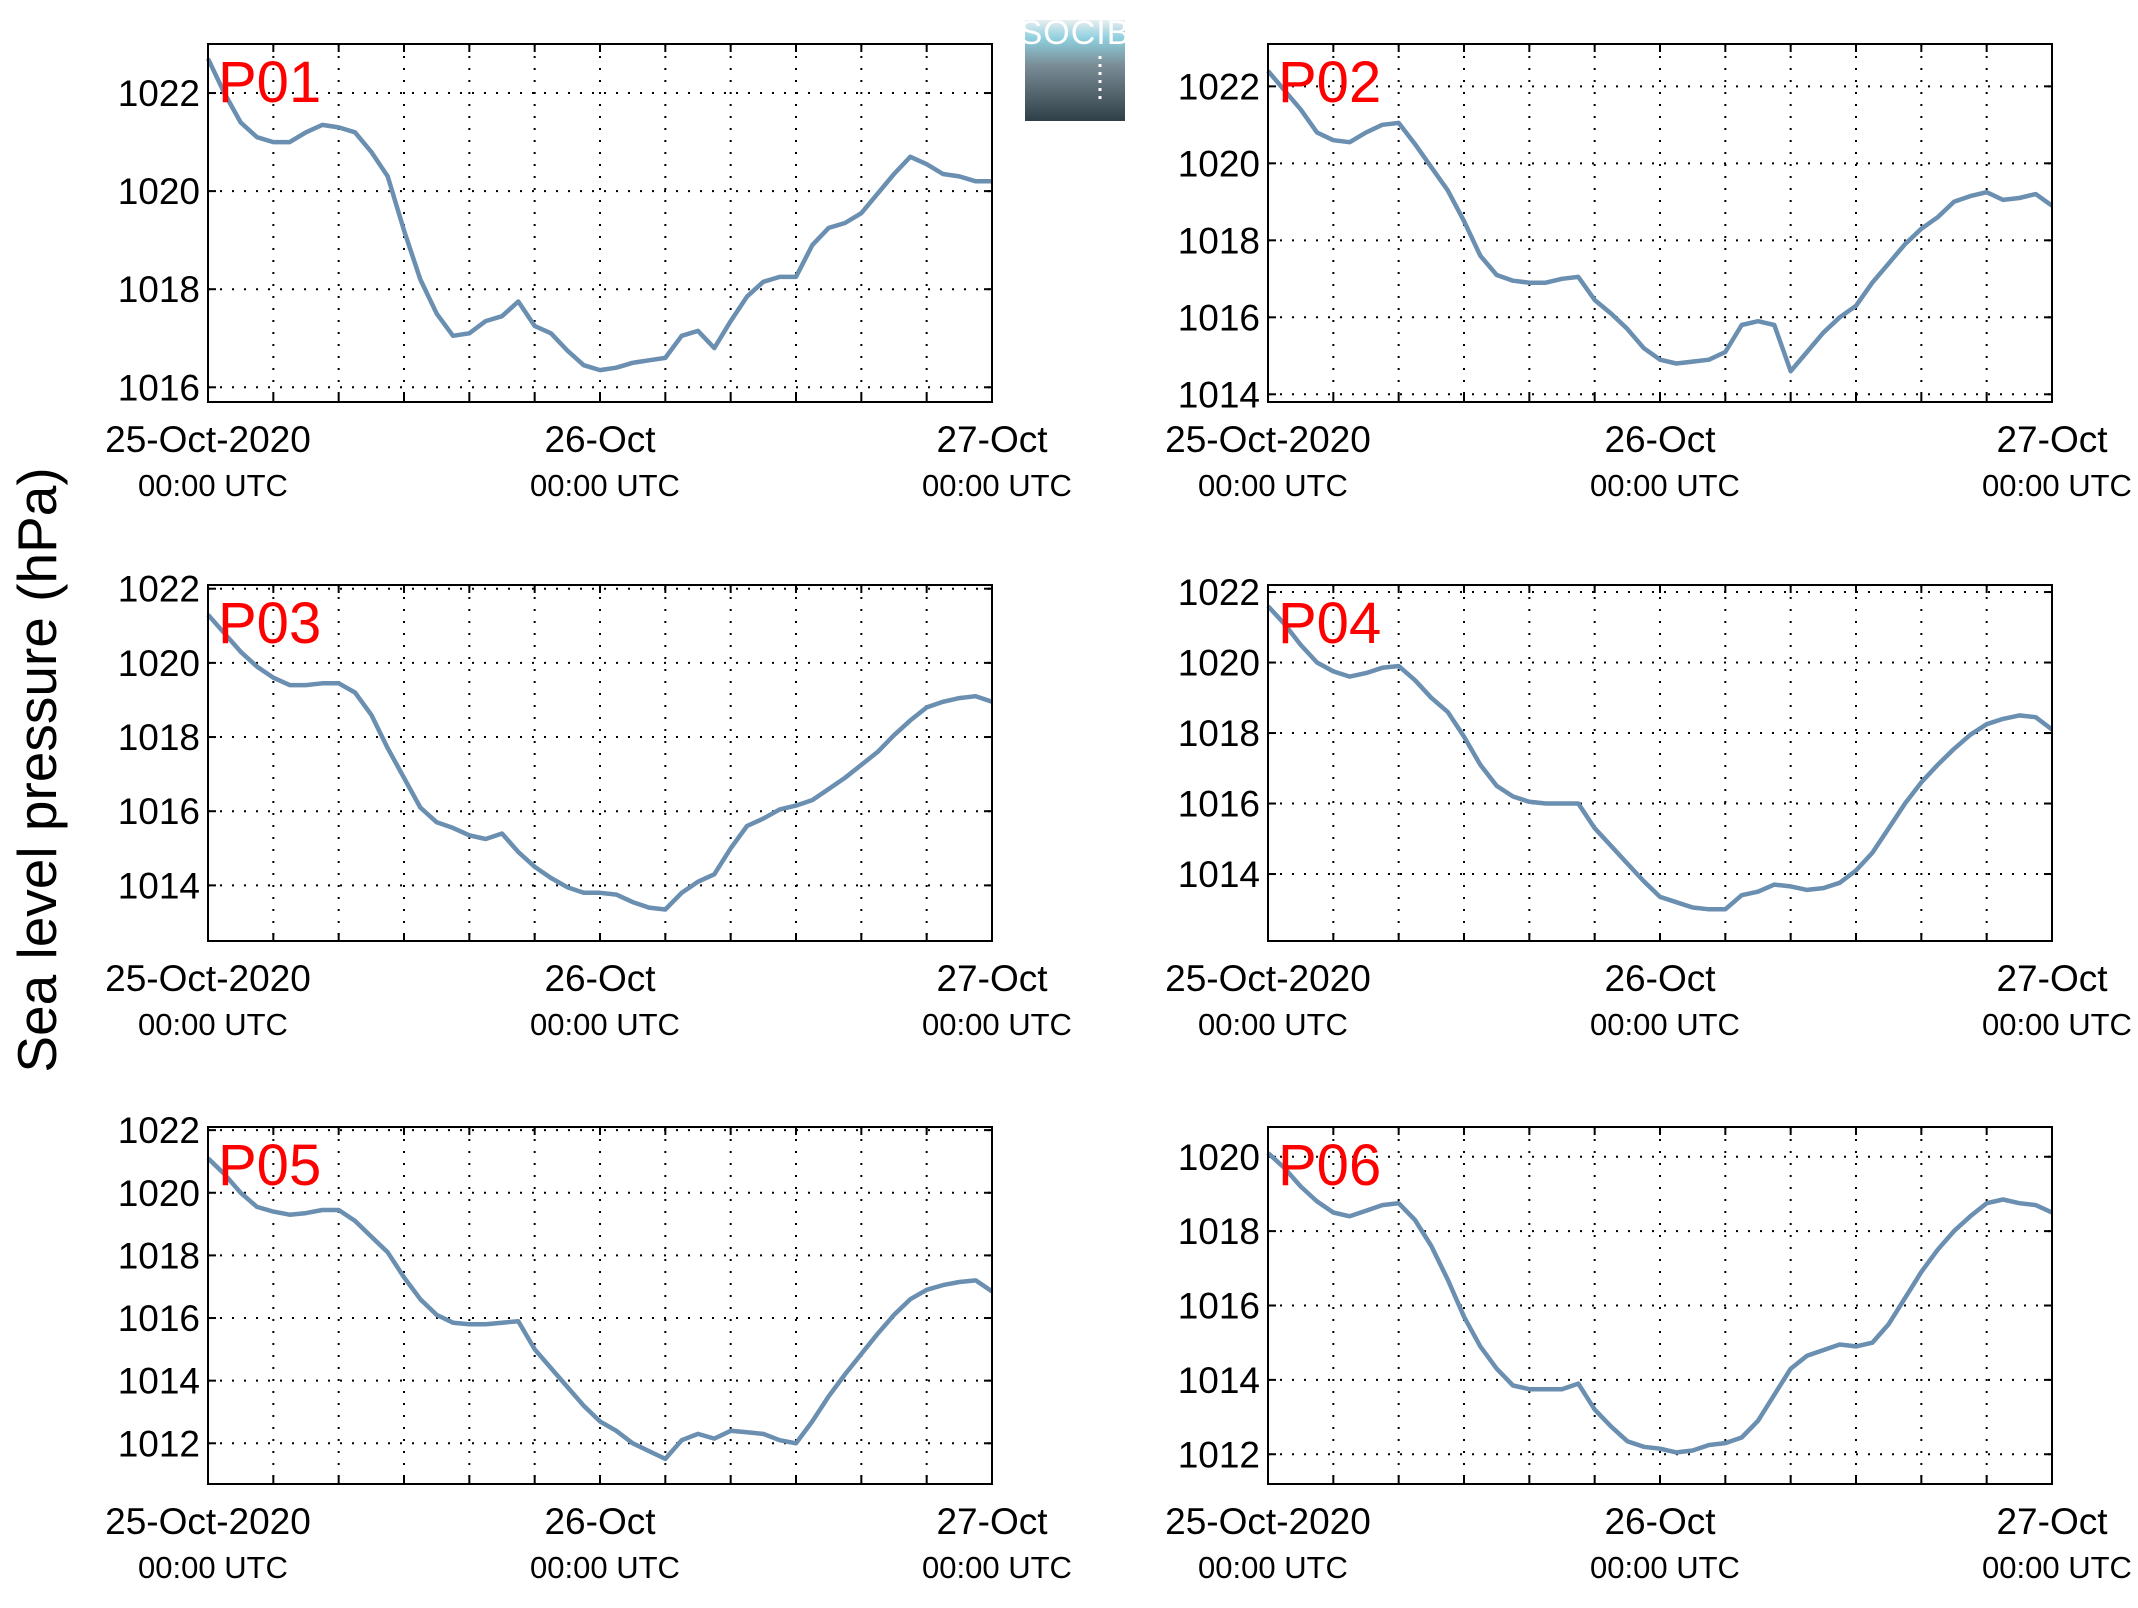 The image size is (2138, 1608). I want to click on panel-label-p06: P06, so click(1329, 1165).